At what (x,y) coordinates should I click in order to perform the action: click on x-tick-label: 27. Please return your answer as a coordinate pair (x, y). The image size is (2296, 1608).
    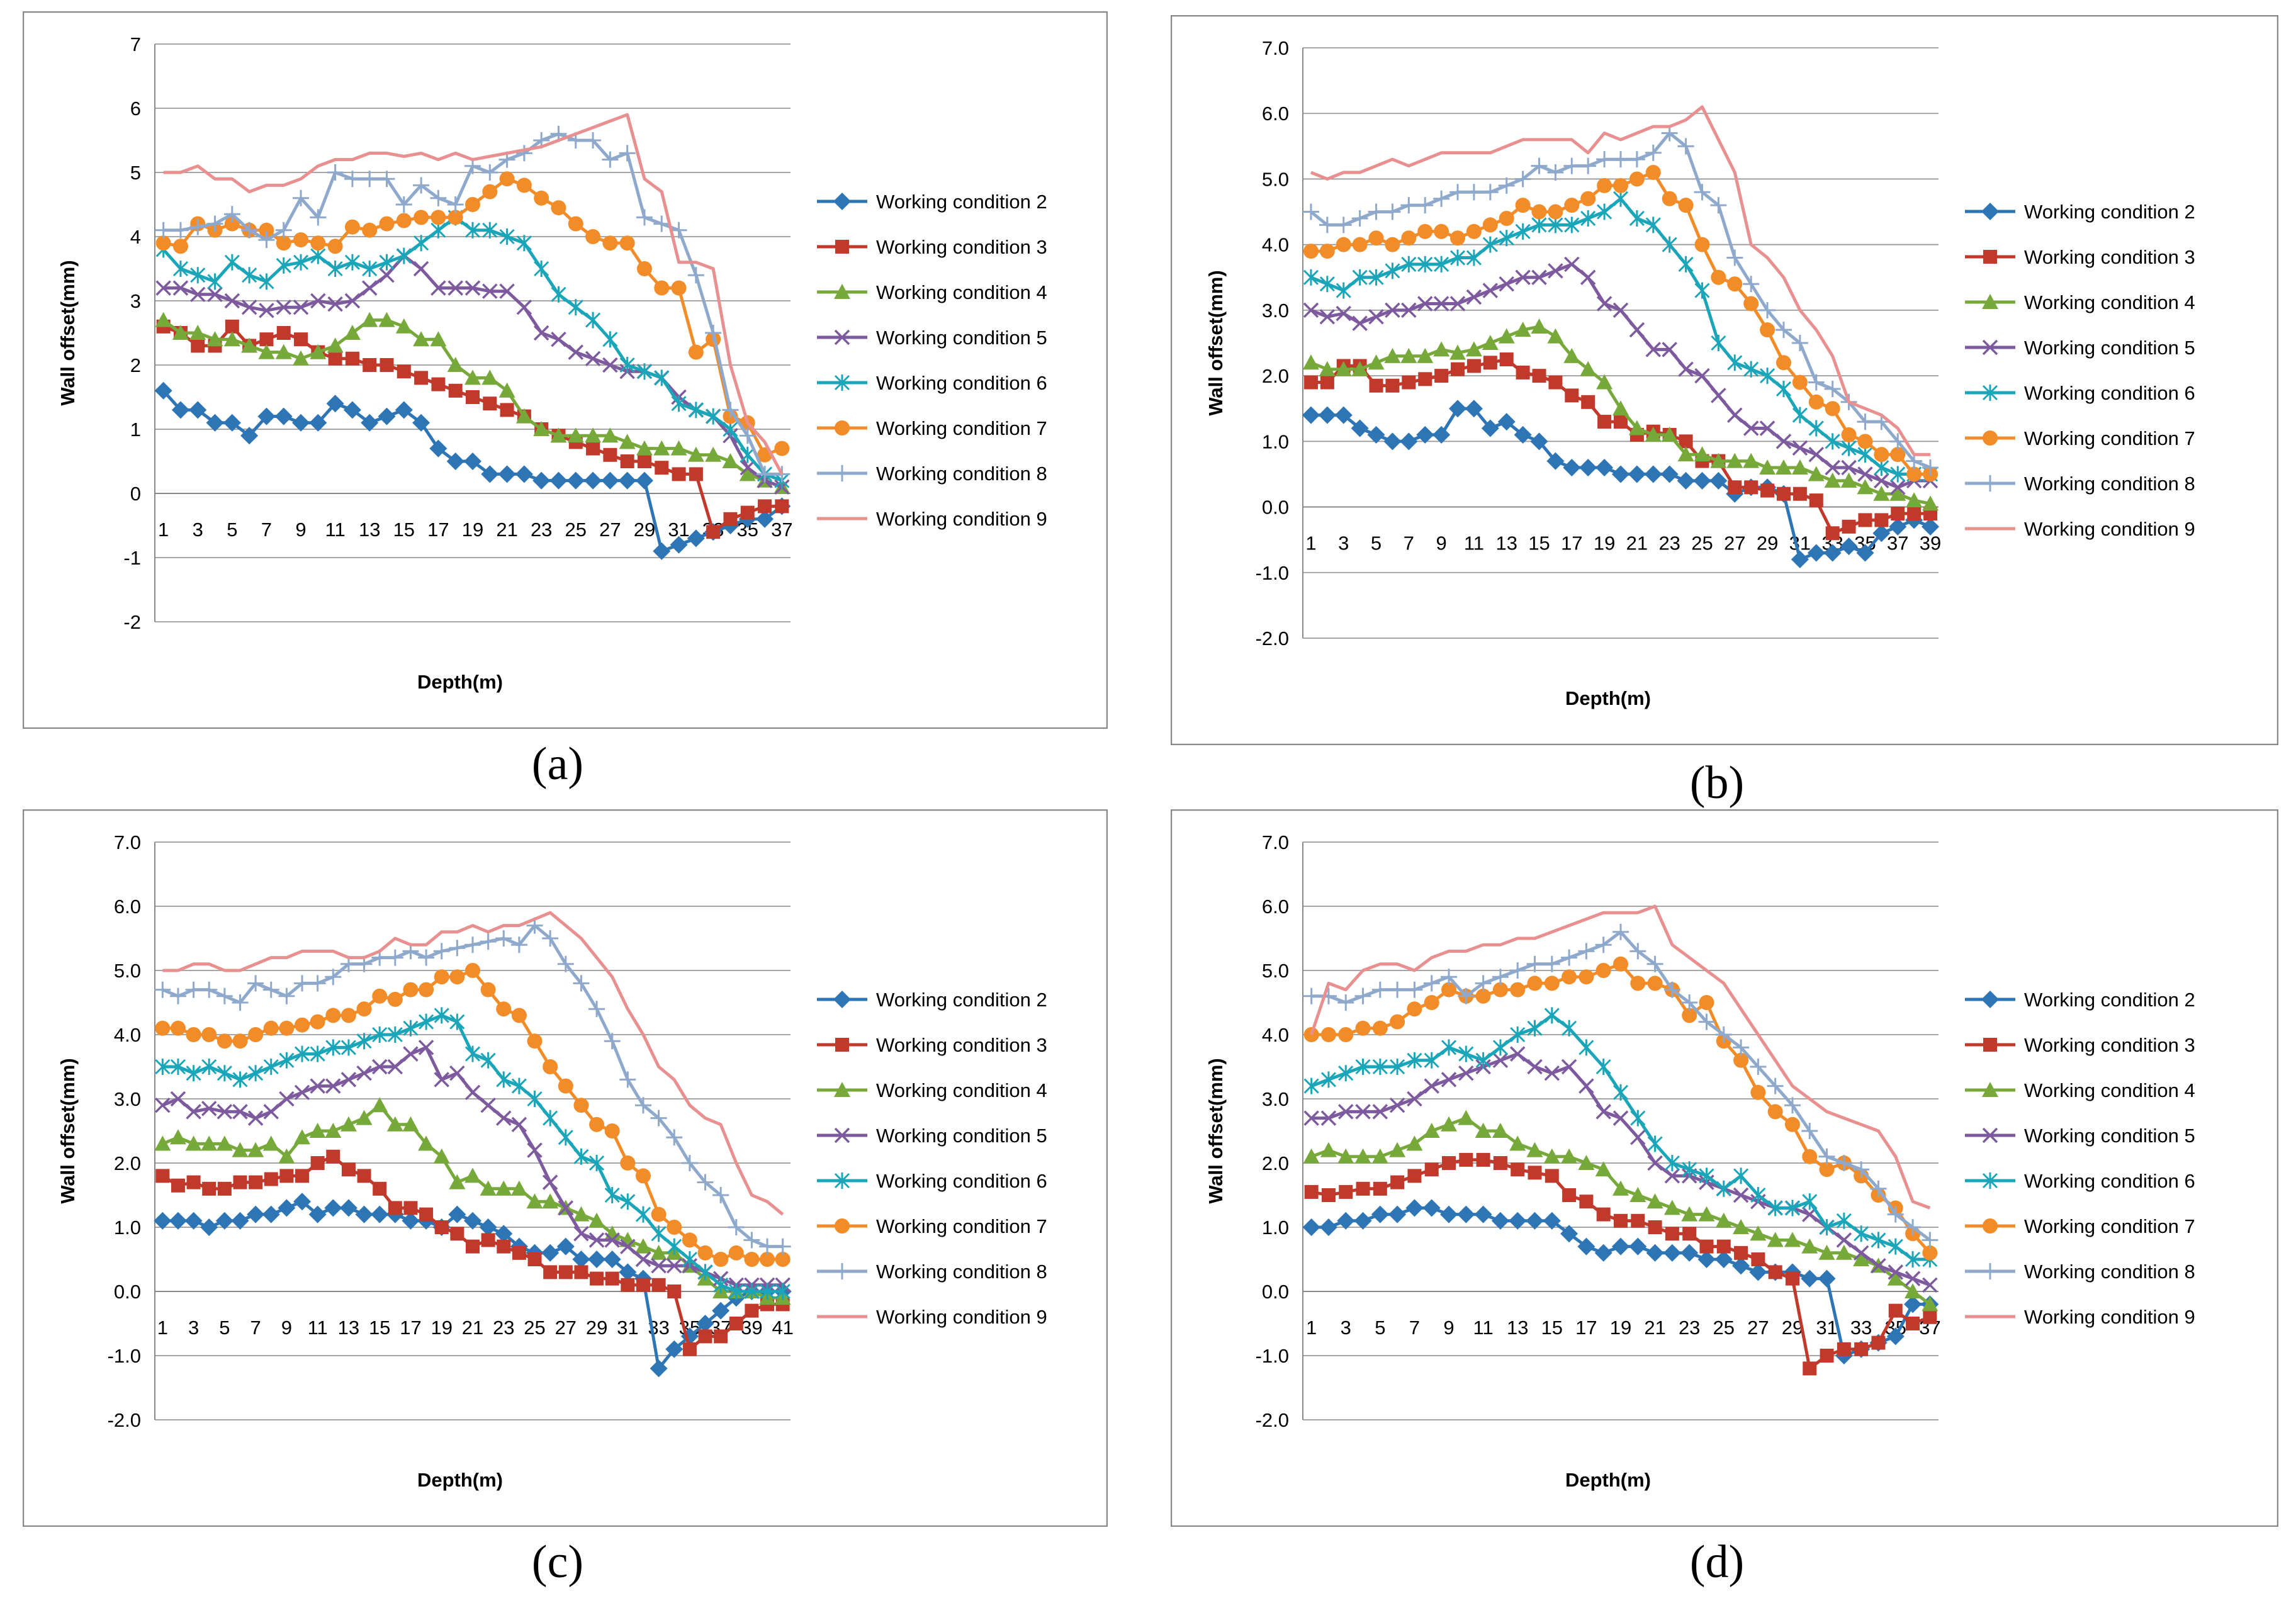
    Looking at the image, I should click on (1758, 1328).